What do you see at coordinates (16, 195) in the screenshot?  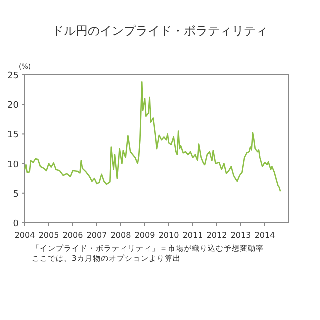 I see `y-tick-label: 5` at bounding box center [16, 195].